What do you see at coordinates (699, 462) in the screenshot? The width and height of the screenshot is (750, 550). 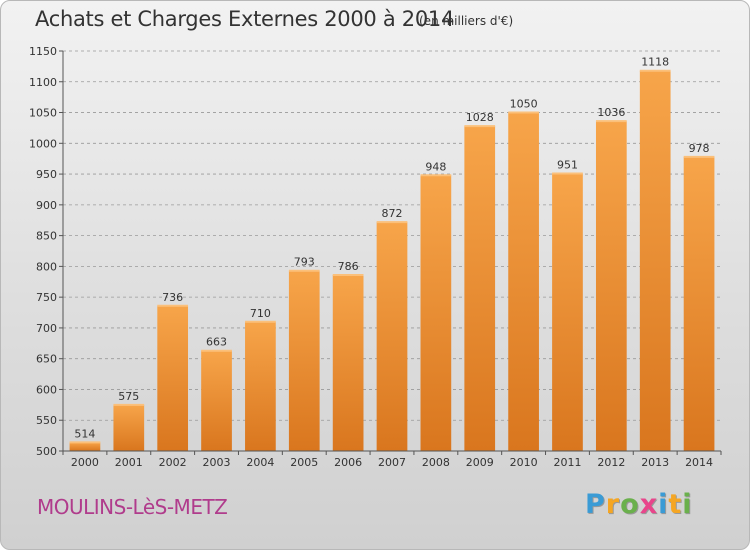 I see `x-tick-label: 2014` at bounding box center [699, 462].